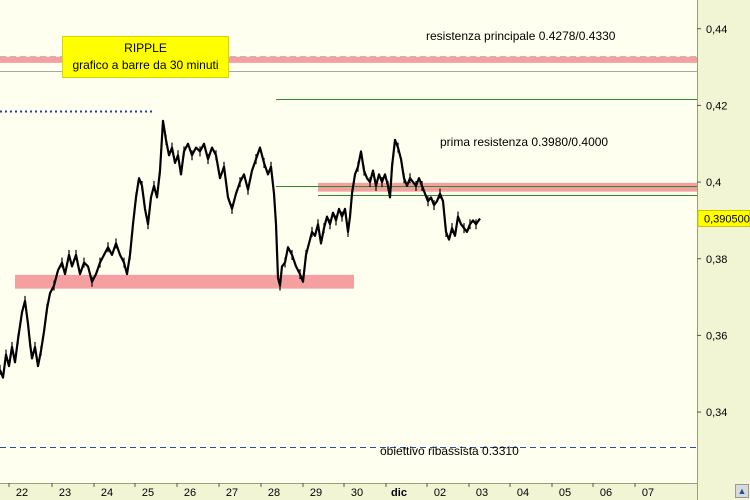 The width and height of the screenshot is (750, 500). I want to click on x-tick-label: 05, so click(565, 493).